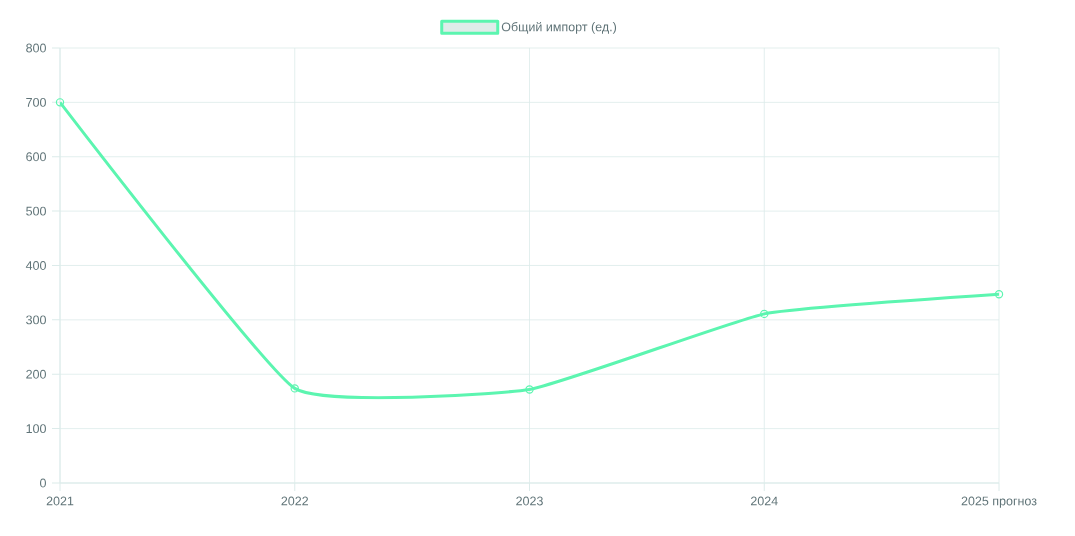  I want to click on y-tick-label: 400, so click(35, 265).